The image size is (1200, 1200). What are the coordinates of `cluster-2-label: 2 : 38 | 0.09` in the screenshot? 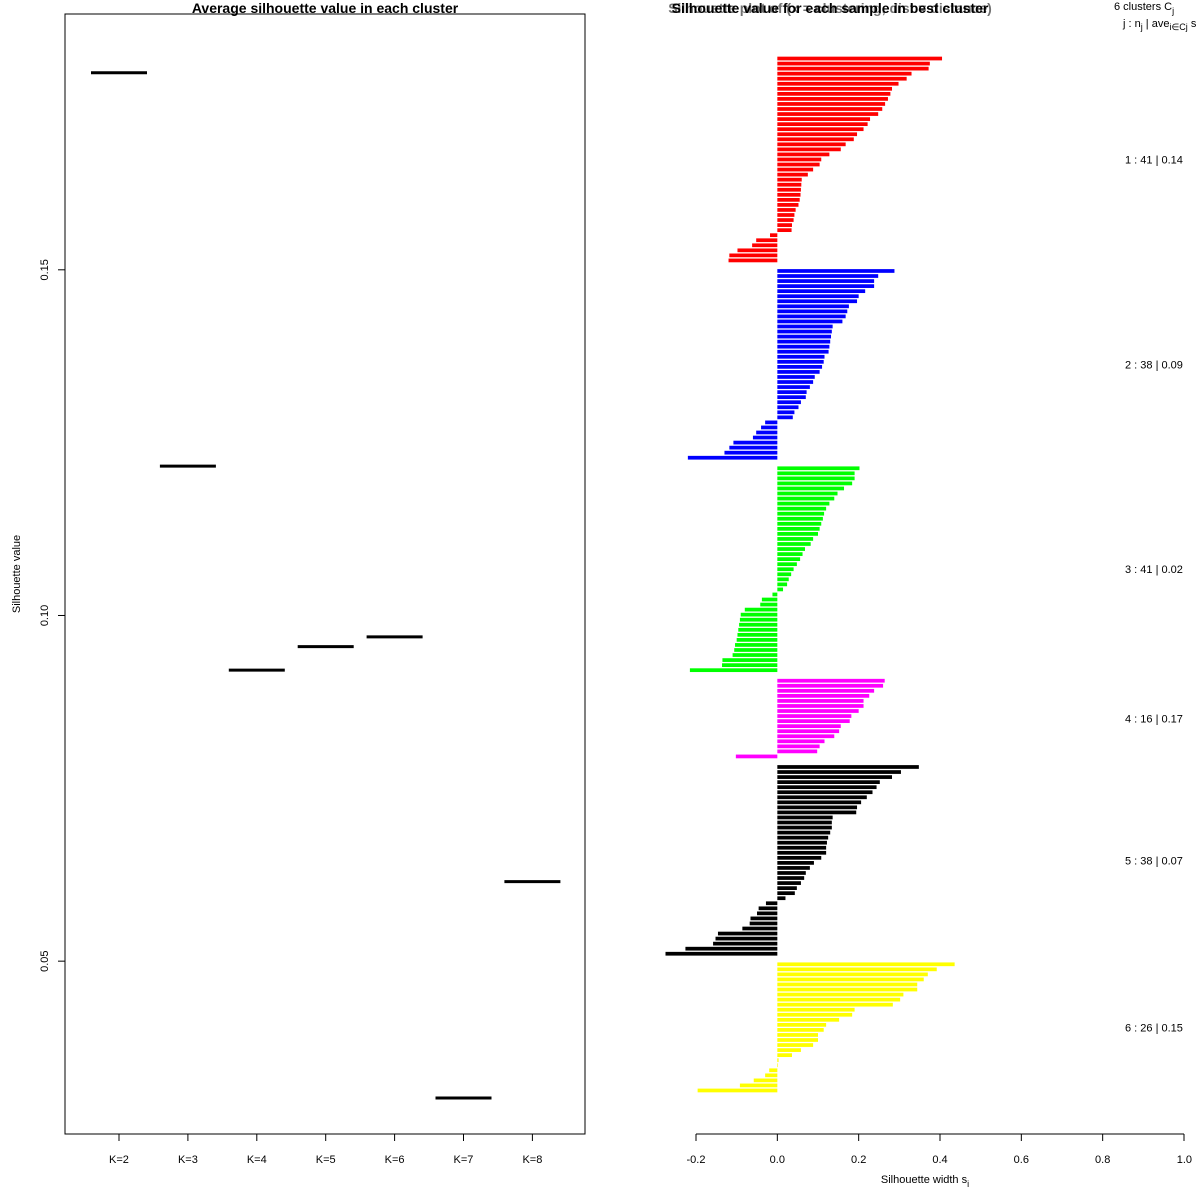 It's located at (1154, 365).